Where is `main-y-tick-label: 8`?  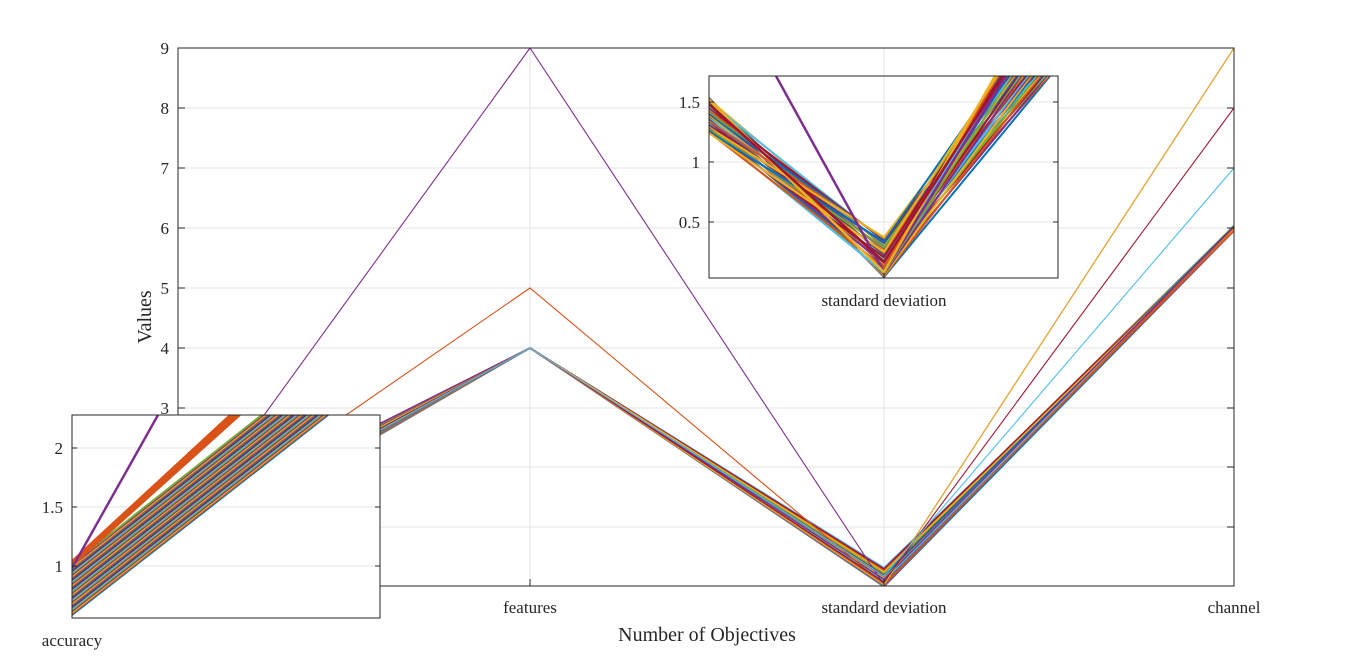 main-y-tick-label: 8 is located at coordinates (165, 108).